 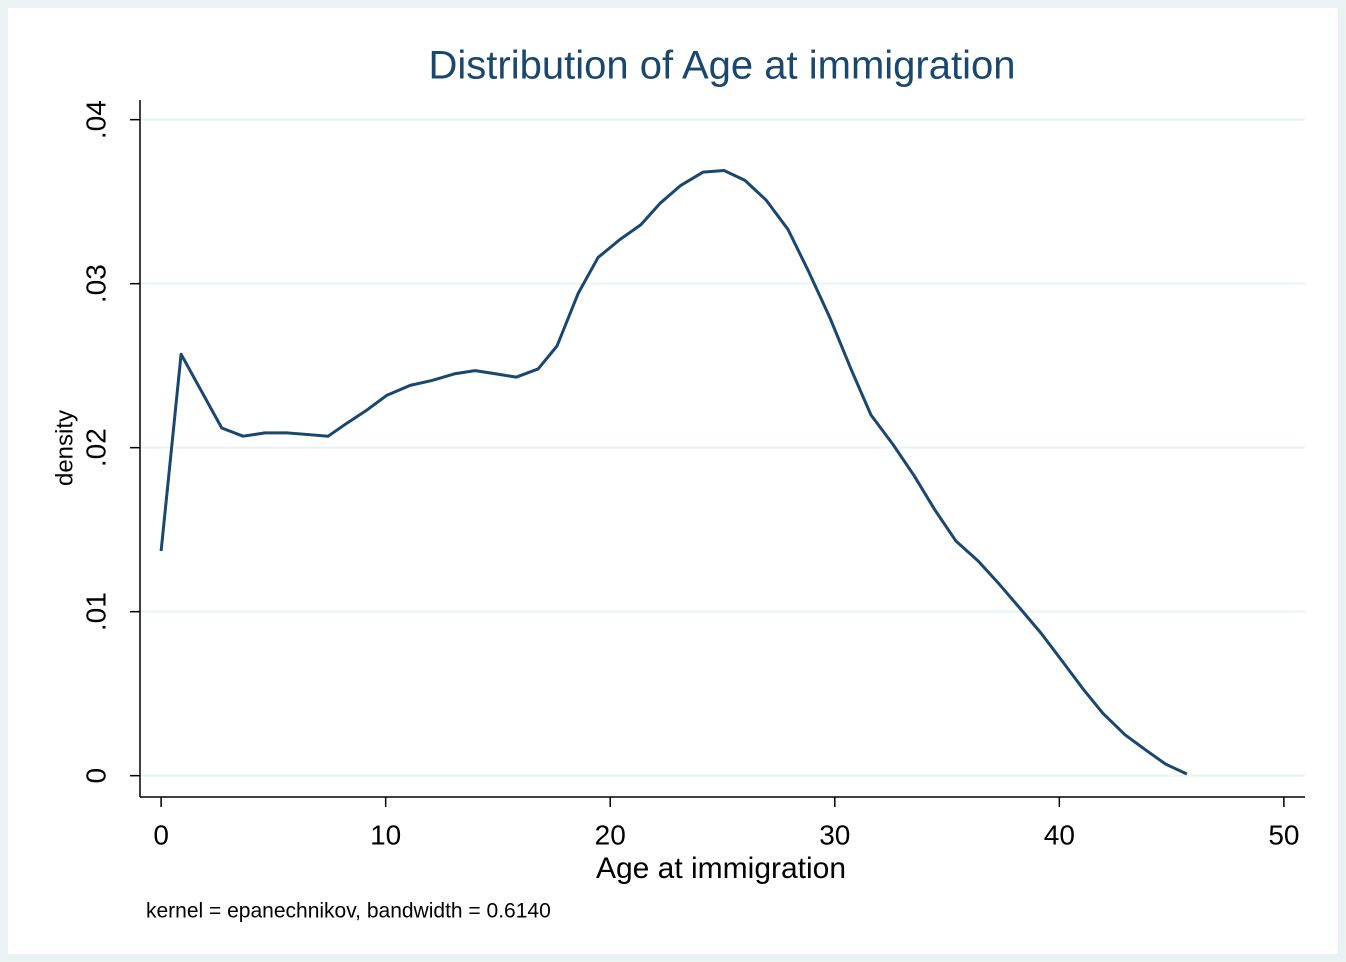 What do you see at coordinates (385, 834) in the screenshot?
I see `x-tick-label: 10` at bounding box center [385, 834].